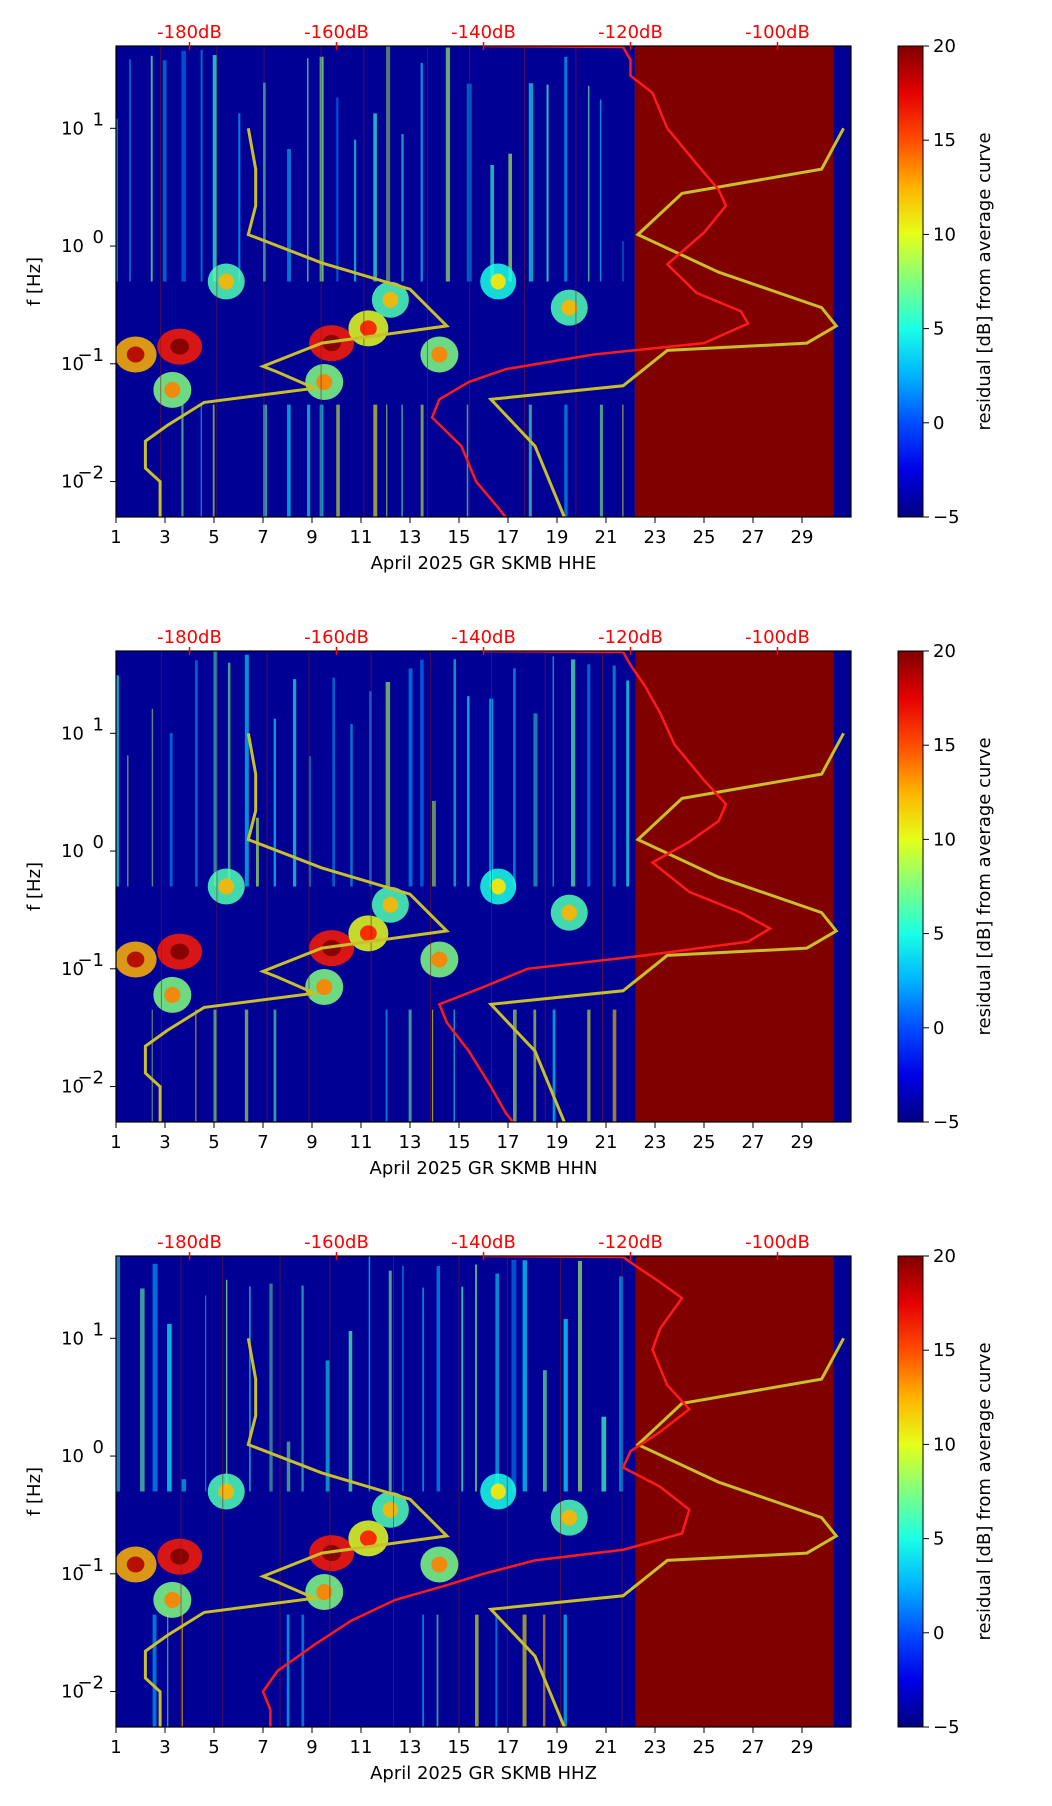  I want to click on x-tick-label: 5, so click(213, 537).